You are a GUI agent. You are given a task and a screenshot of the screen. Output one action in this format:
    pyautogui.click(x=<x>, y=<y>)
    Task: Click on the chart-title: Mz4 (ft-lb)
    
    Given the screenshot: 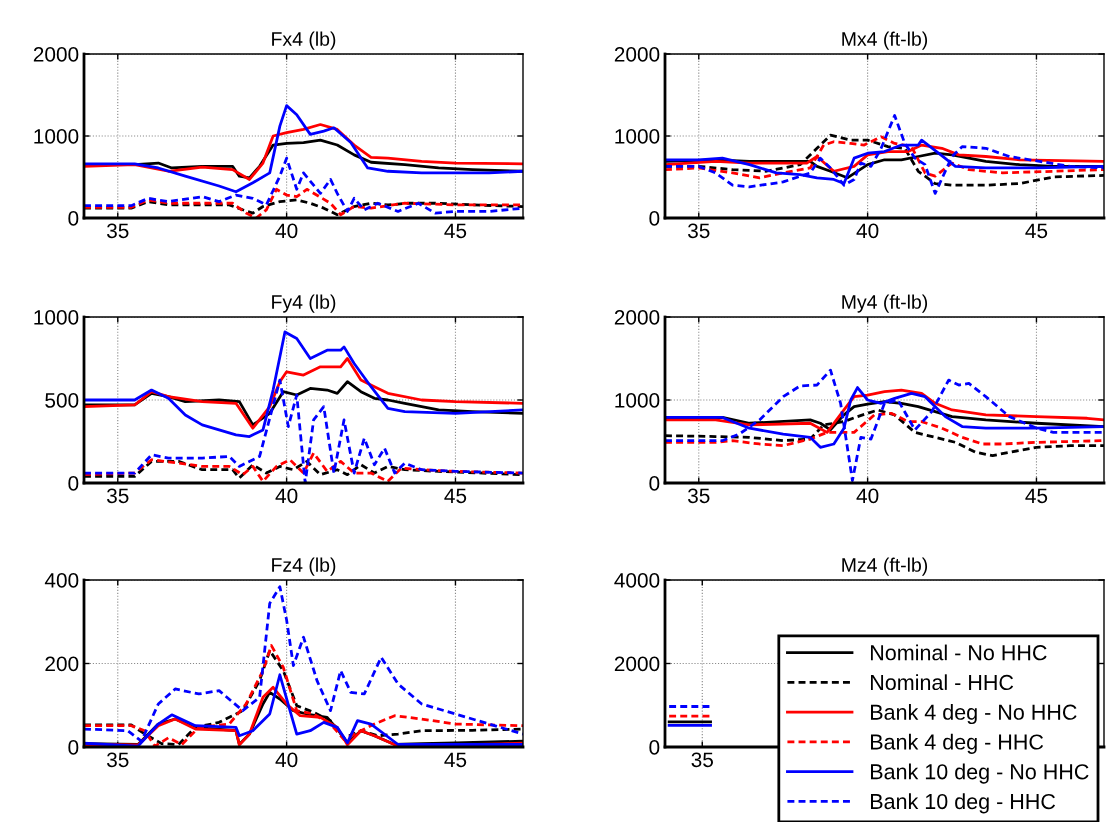 What is the action you would take?
    pyautogui.click(x=885, y=566)
    